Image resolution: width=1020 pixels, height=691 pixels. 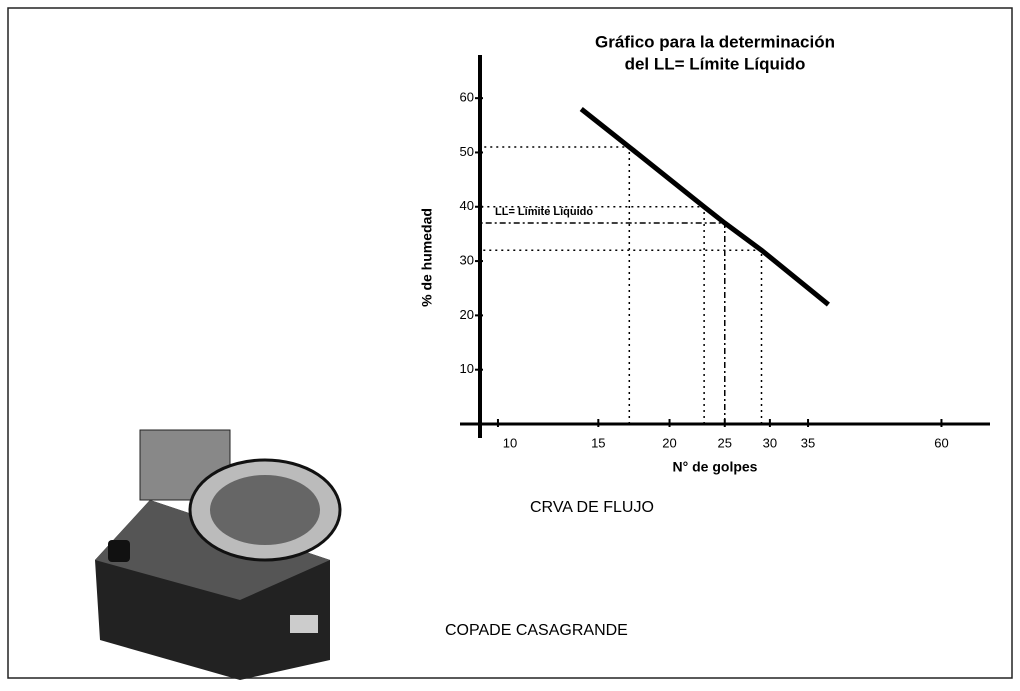 What do you see at coordinates (808, 442) in the screenshot?
I see `x-tick-label: 35` at bounding box center [808, 442].